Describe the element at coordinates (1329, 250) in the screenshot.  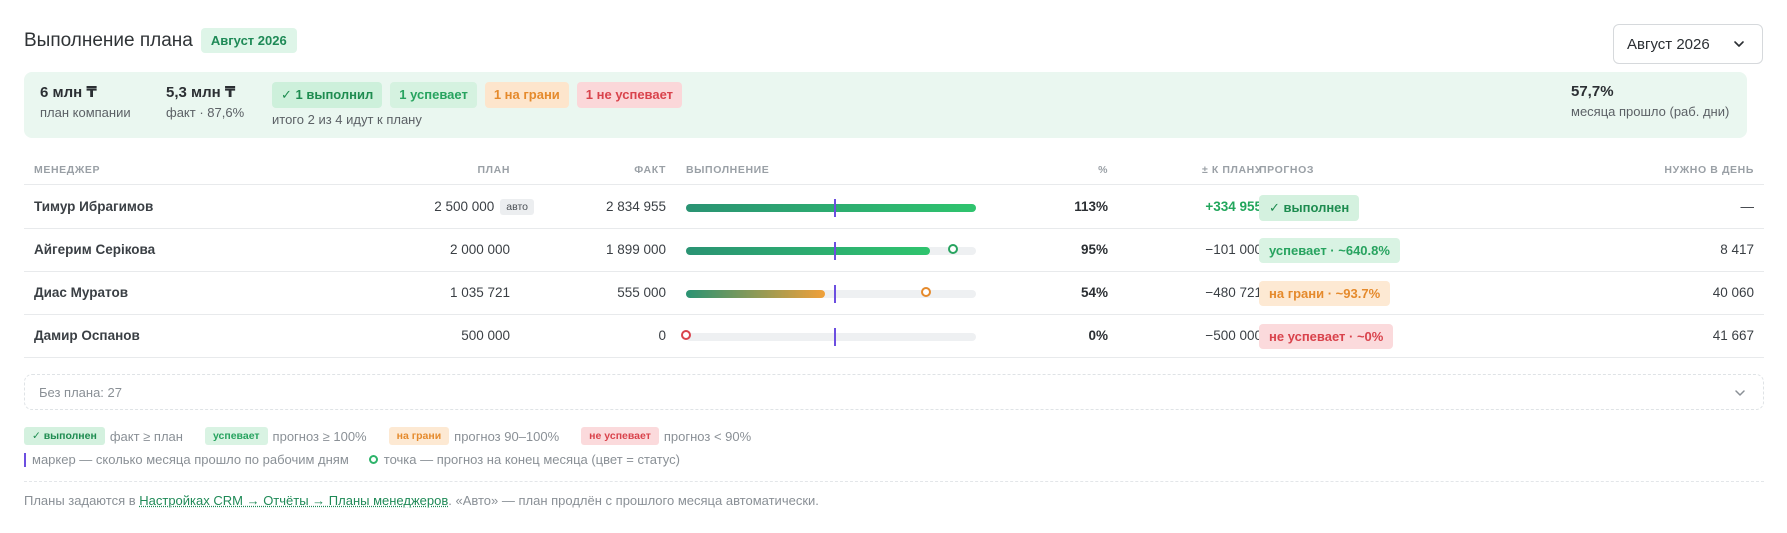
I see `forecast-badge: успевает · ~640.8%` at that location.